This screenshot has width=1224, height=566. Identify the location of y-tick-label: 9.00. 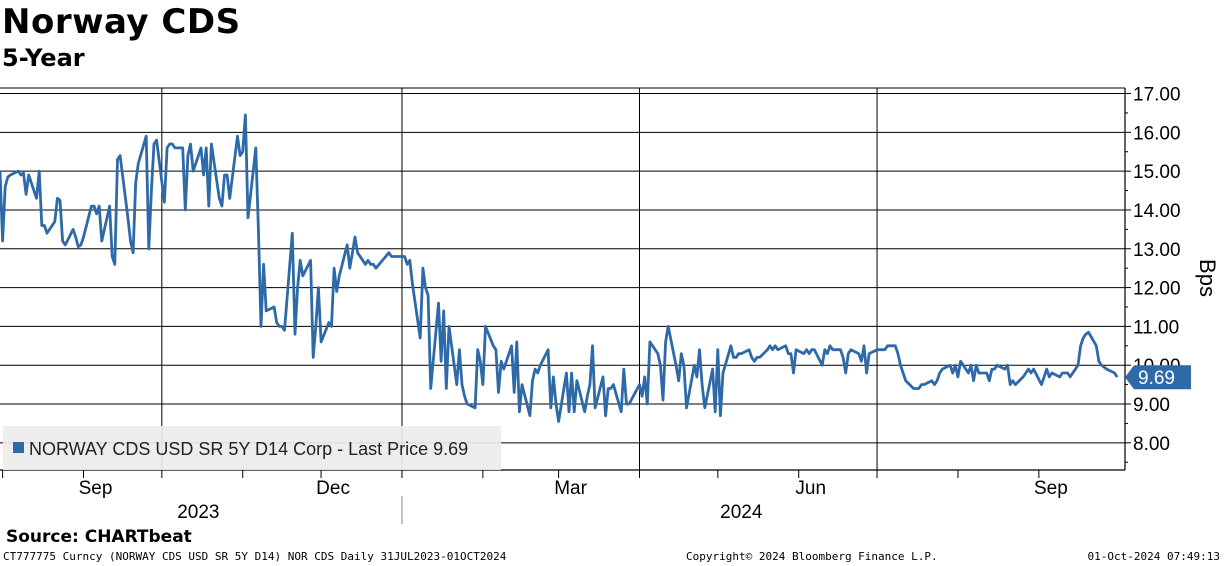
(1151, 405).